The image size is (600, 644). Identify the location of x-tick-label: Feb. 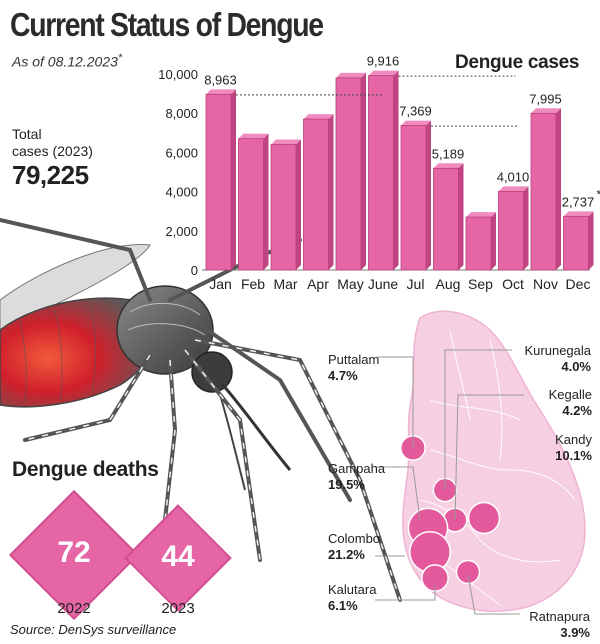
(253, 284).